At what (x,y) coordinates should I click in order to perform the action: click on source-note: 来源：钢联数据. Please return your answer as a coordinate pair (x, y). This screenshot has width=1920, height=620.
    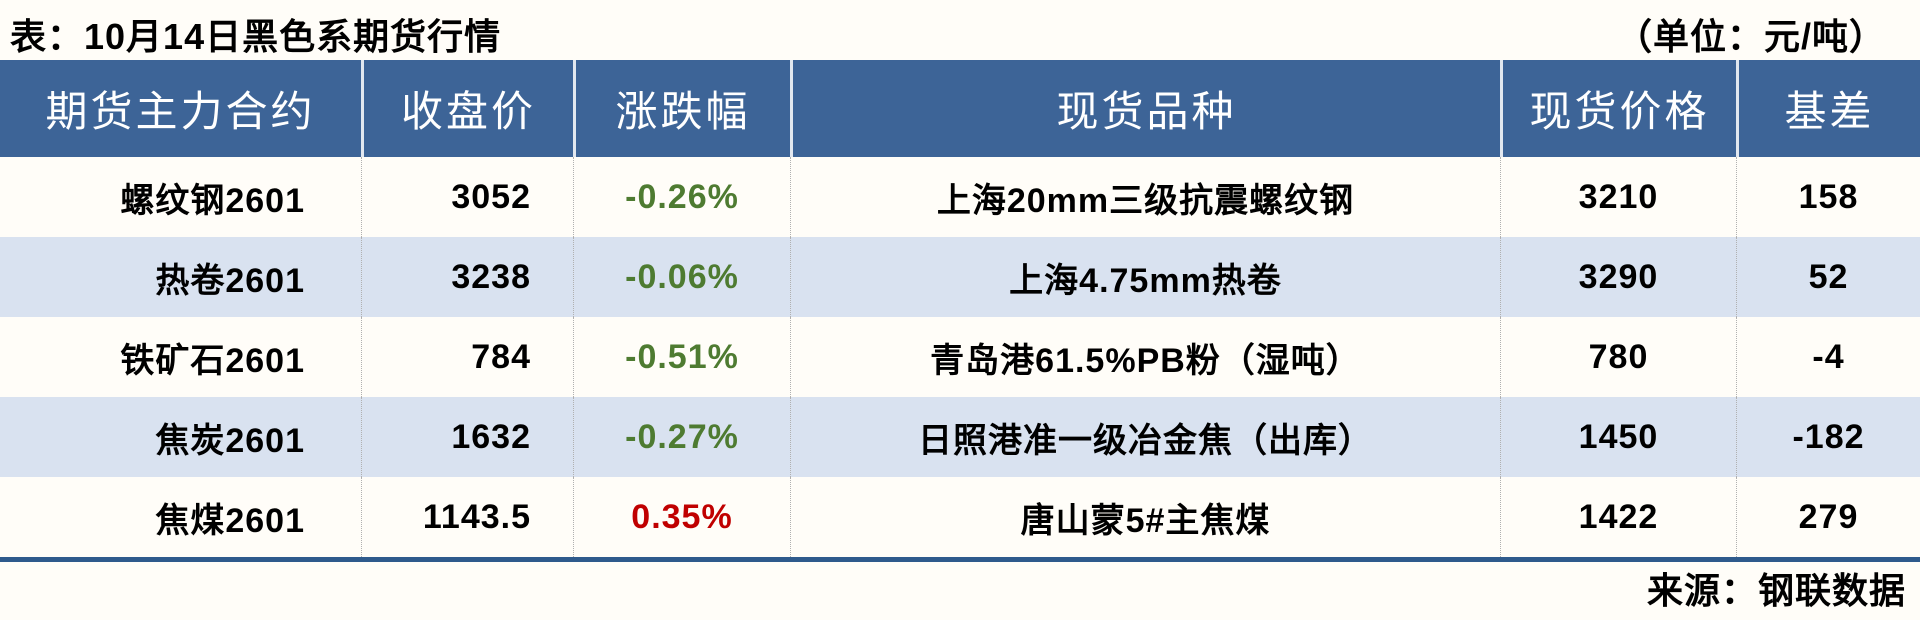
    Looking at the image, I should click on (1776, 590).